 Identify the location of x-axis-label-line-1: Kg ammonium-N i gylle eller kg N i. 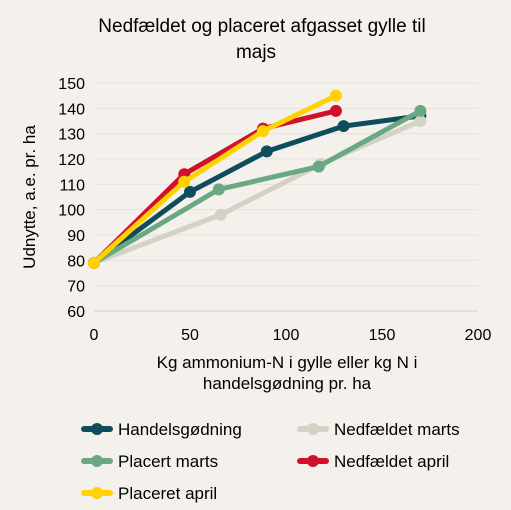
(287, 362).